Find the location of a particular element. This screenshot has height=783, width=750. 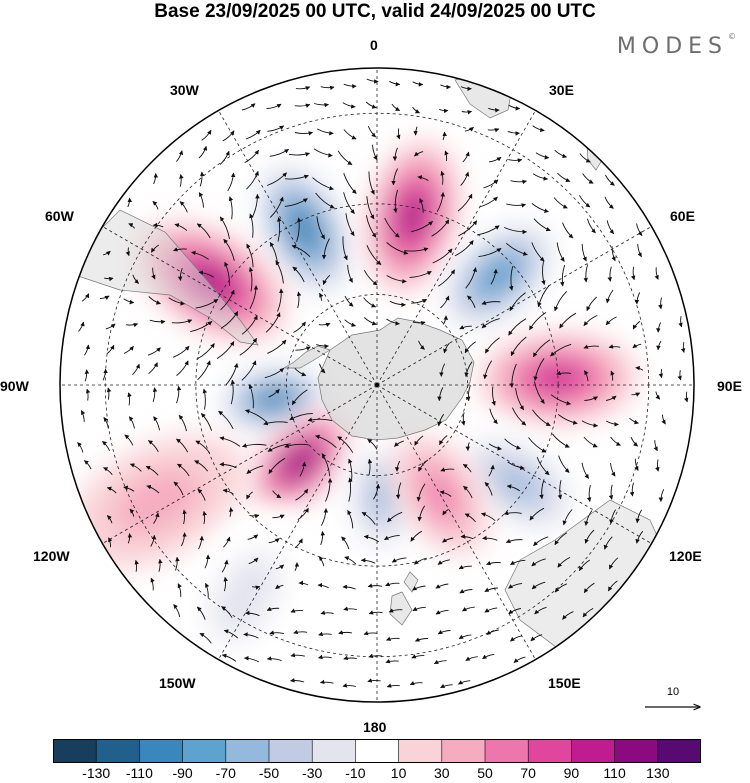

lon-label-120e: 120E is located at coordinates (685, 556).